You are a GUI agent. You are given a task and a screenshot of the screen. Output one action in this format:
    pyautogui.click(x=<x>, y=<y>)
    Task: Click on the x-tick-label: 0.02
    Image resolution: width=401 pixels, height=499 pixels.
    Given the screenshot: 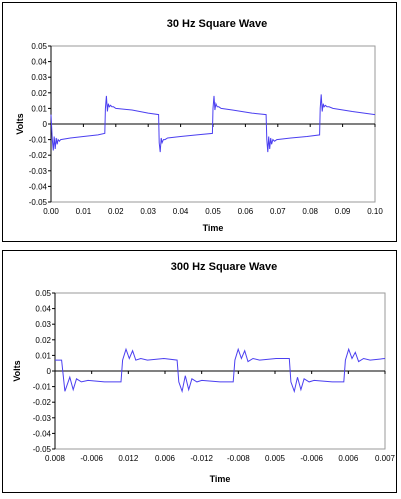 What is the action you would take?
    pyautogui.click(x=116, y=211)
    